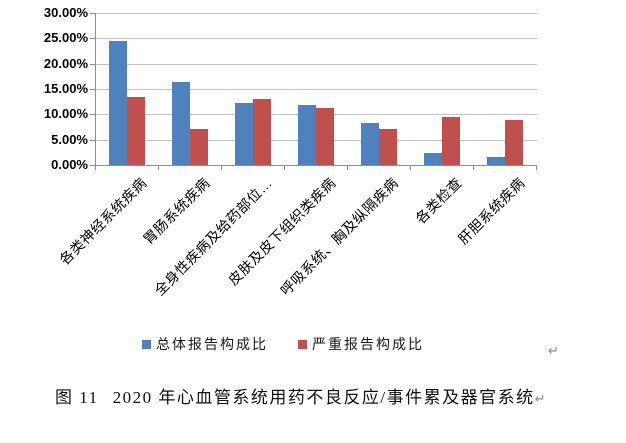 The height and width of the screenshot is (443, 626). Describe the element at coordinates (212, 344) in the screenshot. I see `legend-label: 总体报告构成比` at that location.